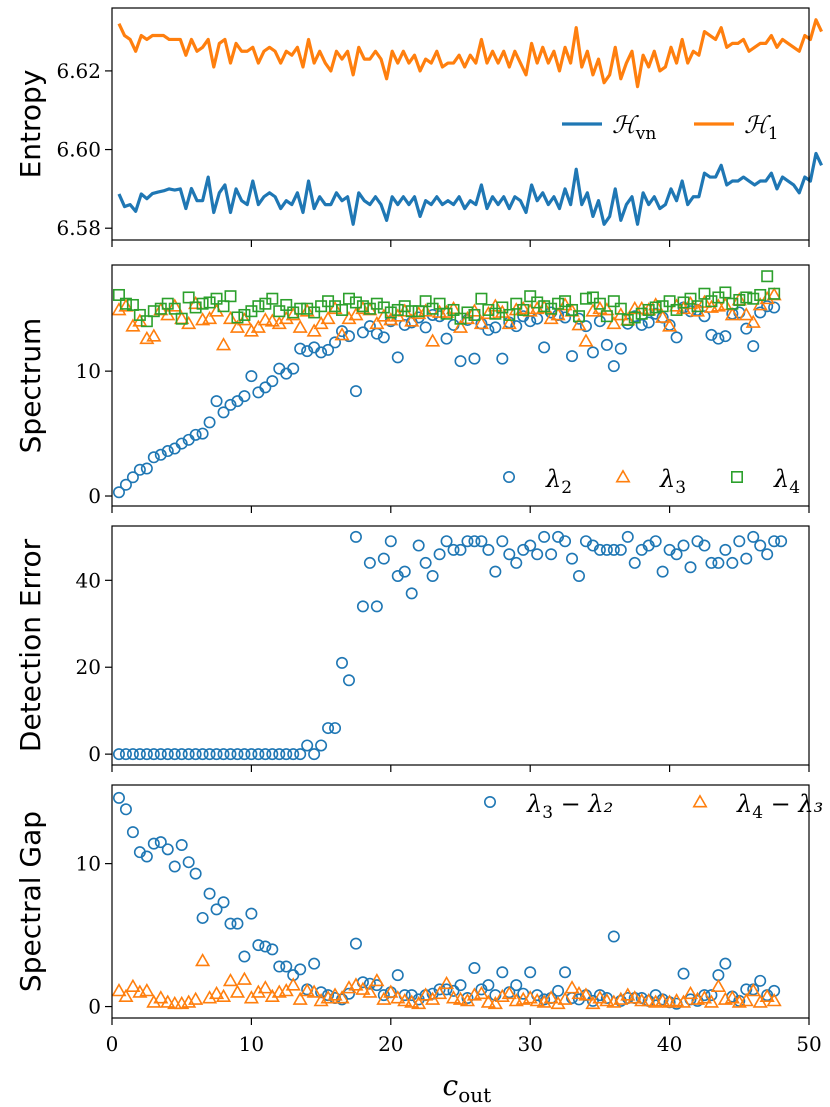 This screenshot has width=830, height=1107. I want to click on legend-label: λ3 − λ₂, so click(569, 806).